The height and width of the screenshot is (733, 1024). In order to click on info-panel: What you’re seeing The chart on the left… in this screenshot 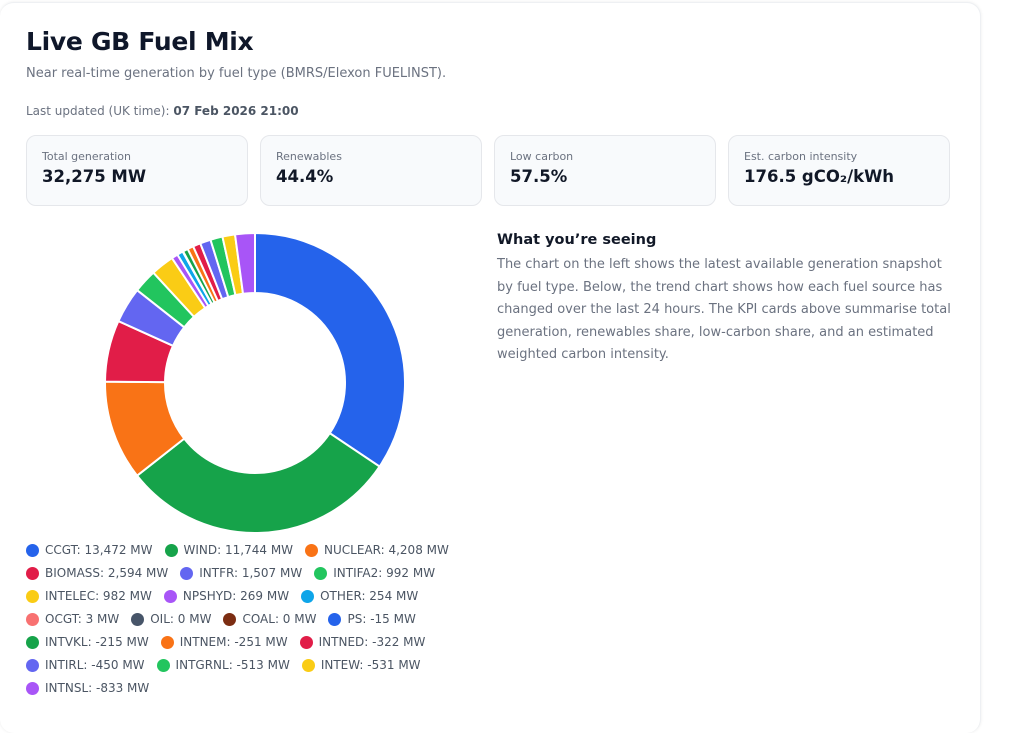, I will do `click(727, 299)`.